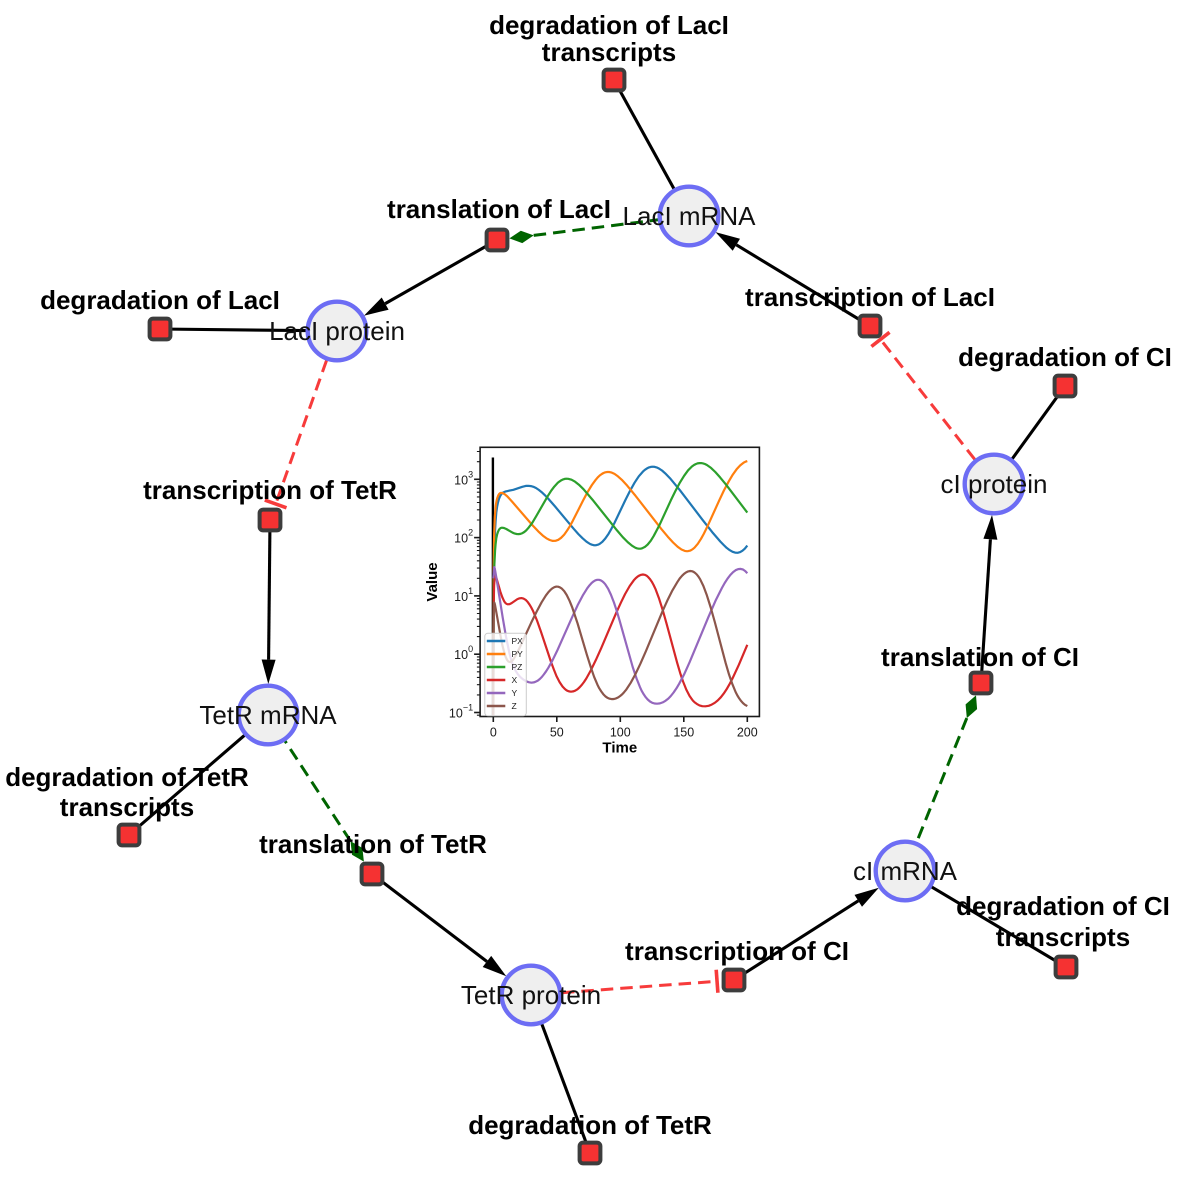 The height and width of the screenshot is (1200, 1189). Describe the element at coordinates (268, 715) in the screenshot. I see `svg-text: TetR mRNA` at that location.